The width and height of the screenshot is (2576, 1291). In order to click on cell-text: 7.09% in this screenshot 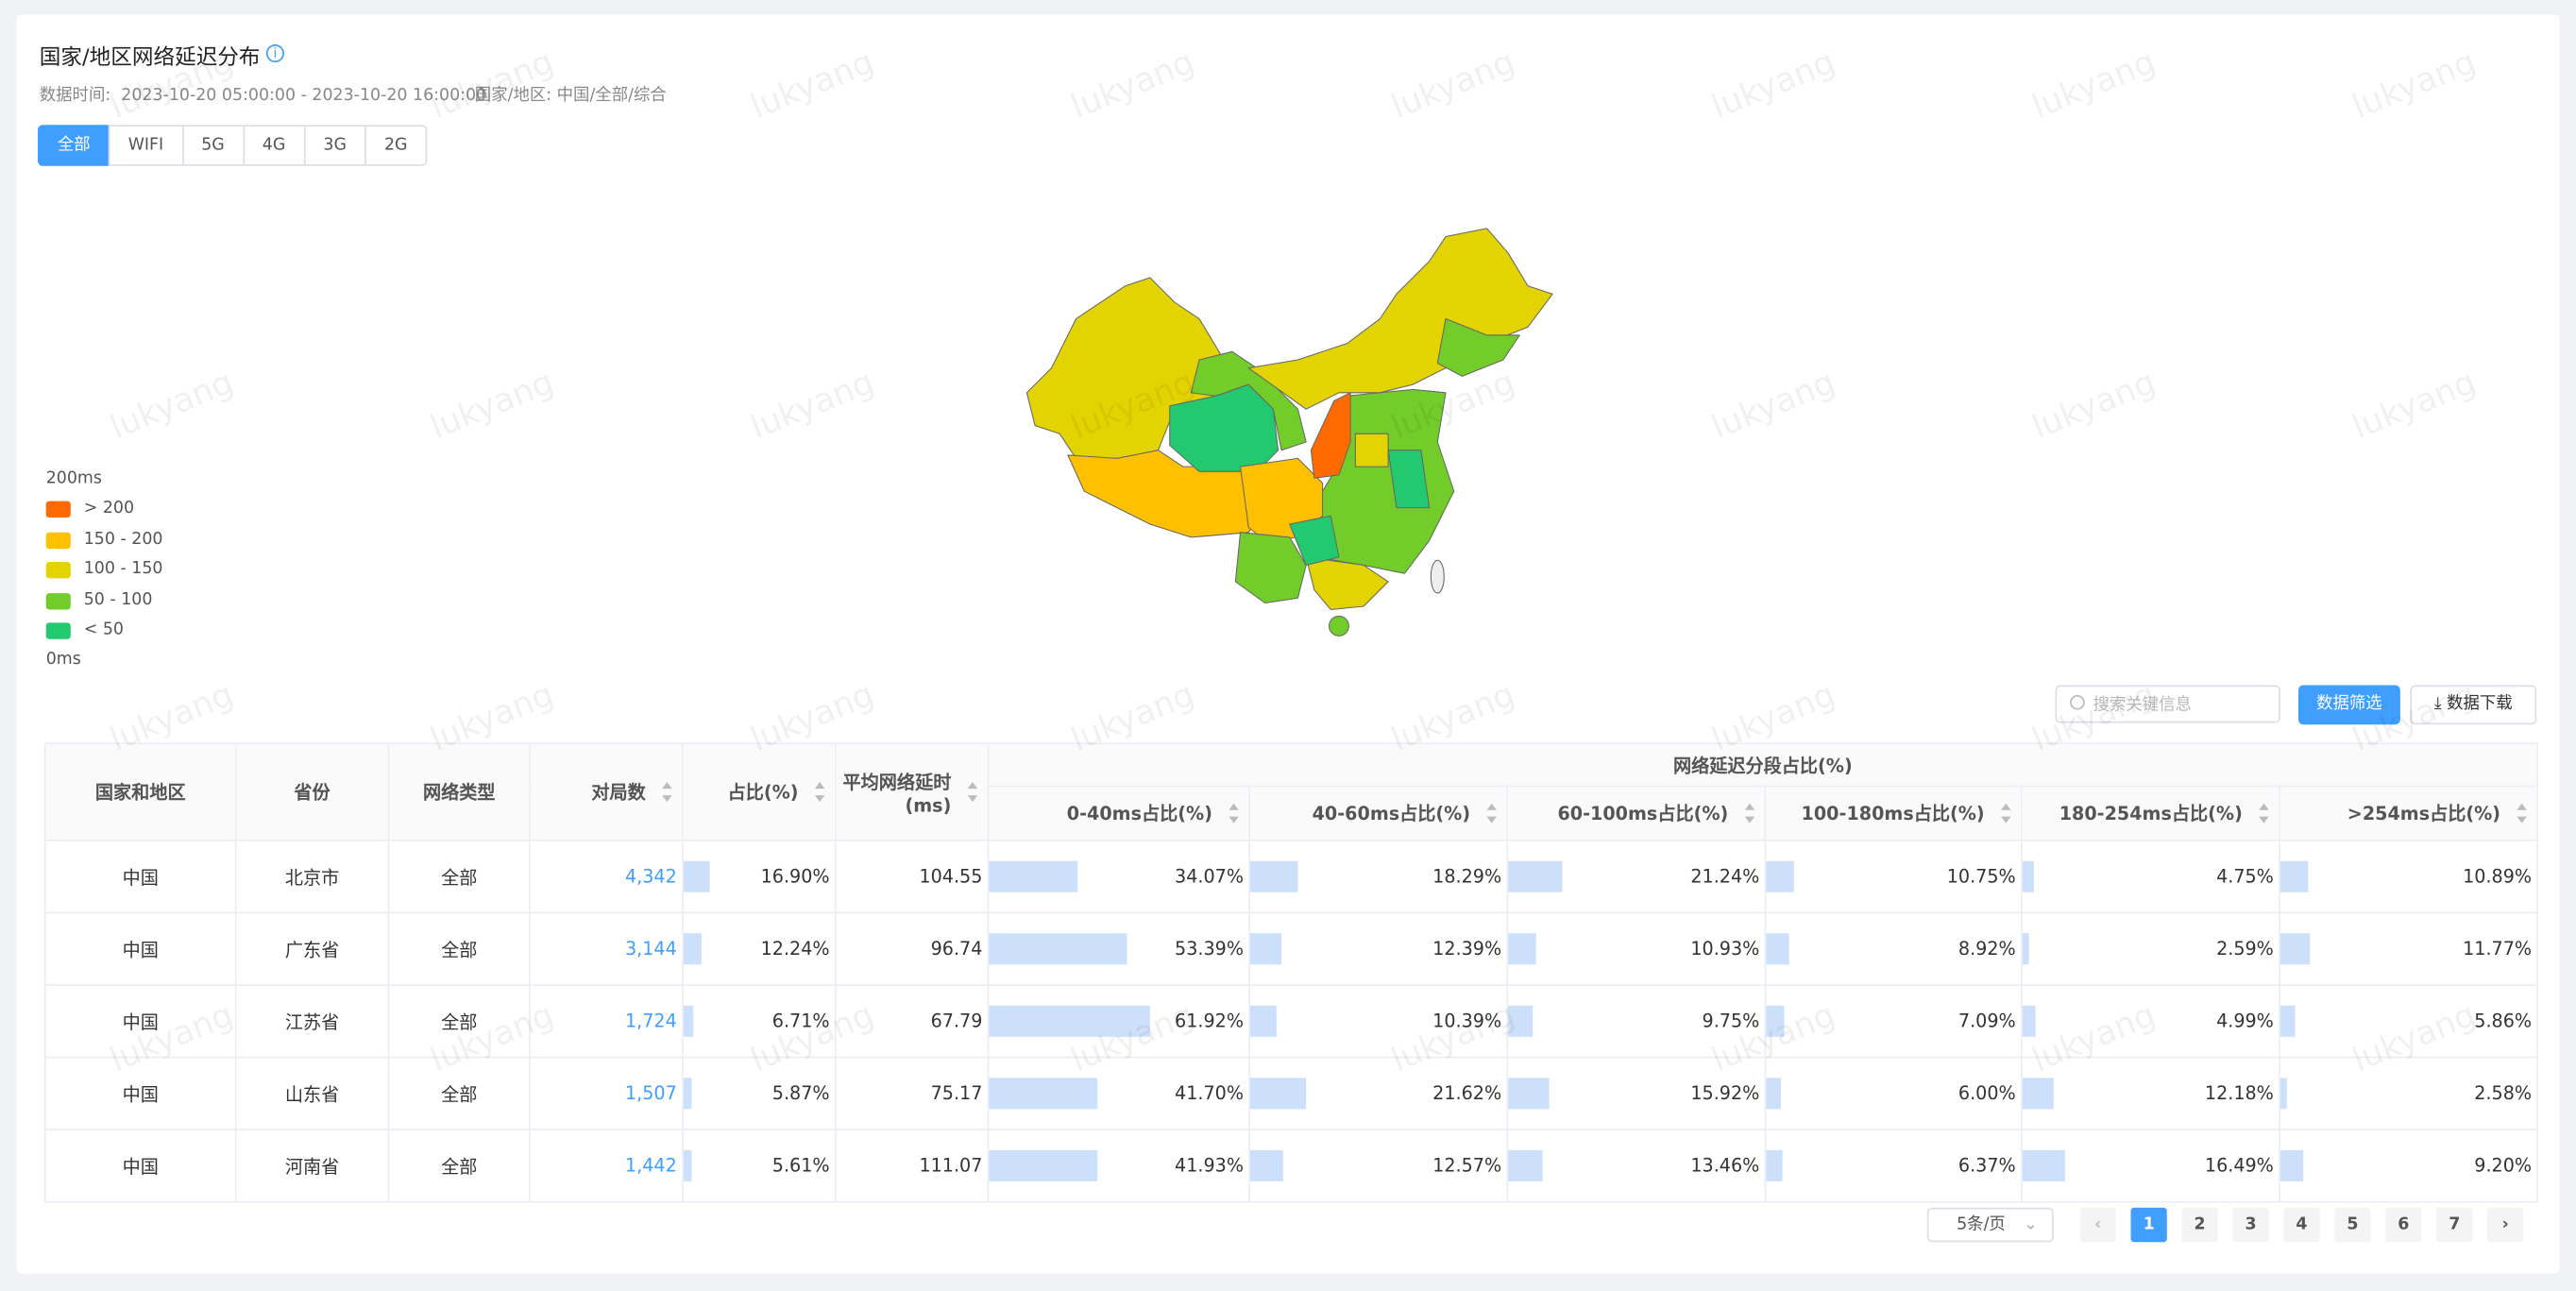, I will do `click(1986, 1021)`.